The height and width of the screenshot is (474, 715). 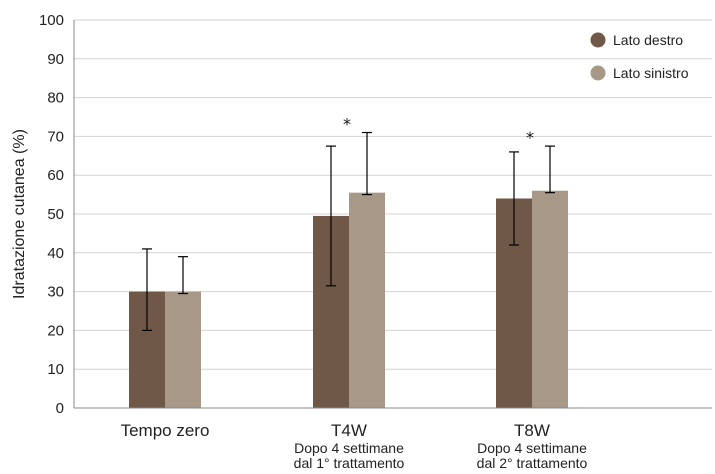 What do you see at coordinates (55, 175) in the screenshot?
I see `y-tick-label: 60` at bounding box center [55, 175].